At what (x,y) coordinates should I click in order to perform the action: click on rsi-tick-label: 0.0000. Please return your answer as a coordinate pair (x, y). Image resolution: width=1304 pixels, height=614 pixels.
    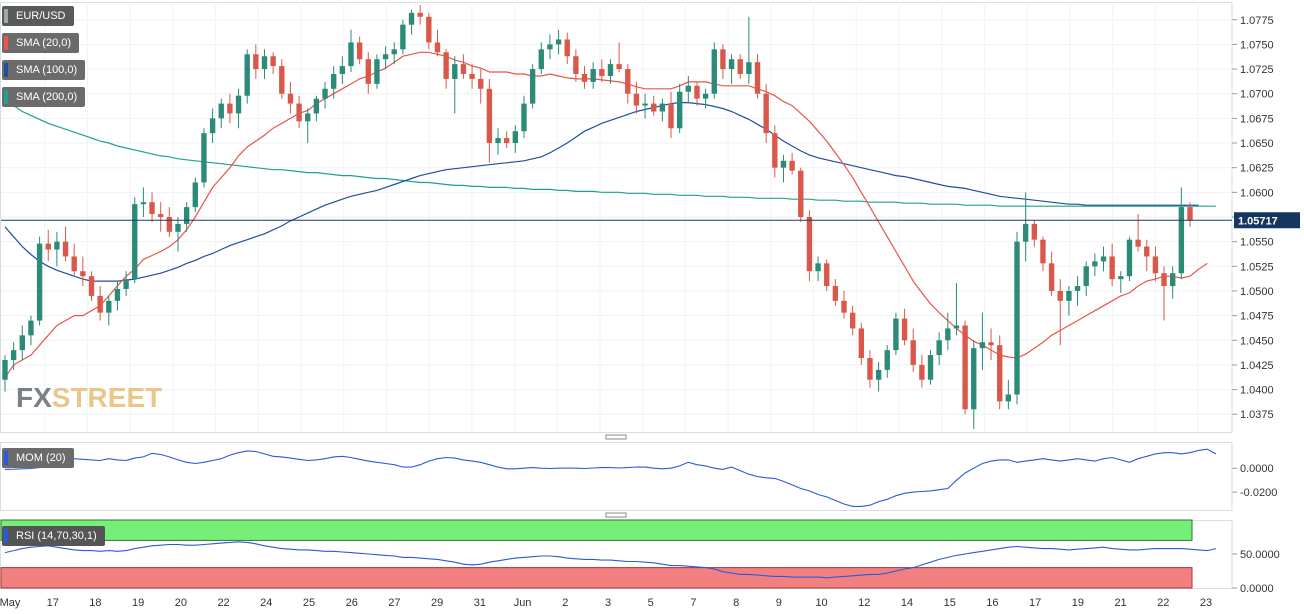
    Looking at the image, I should click on (1257, 589).